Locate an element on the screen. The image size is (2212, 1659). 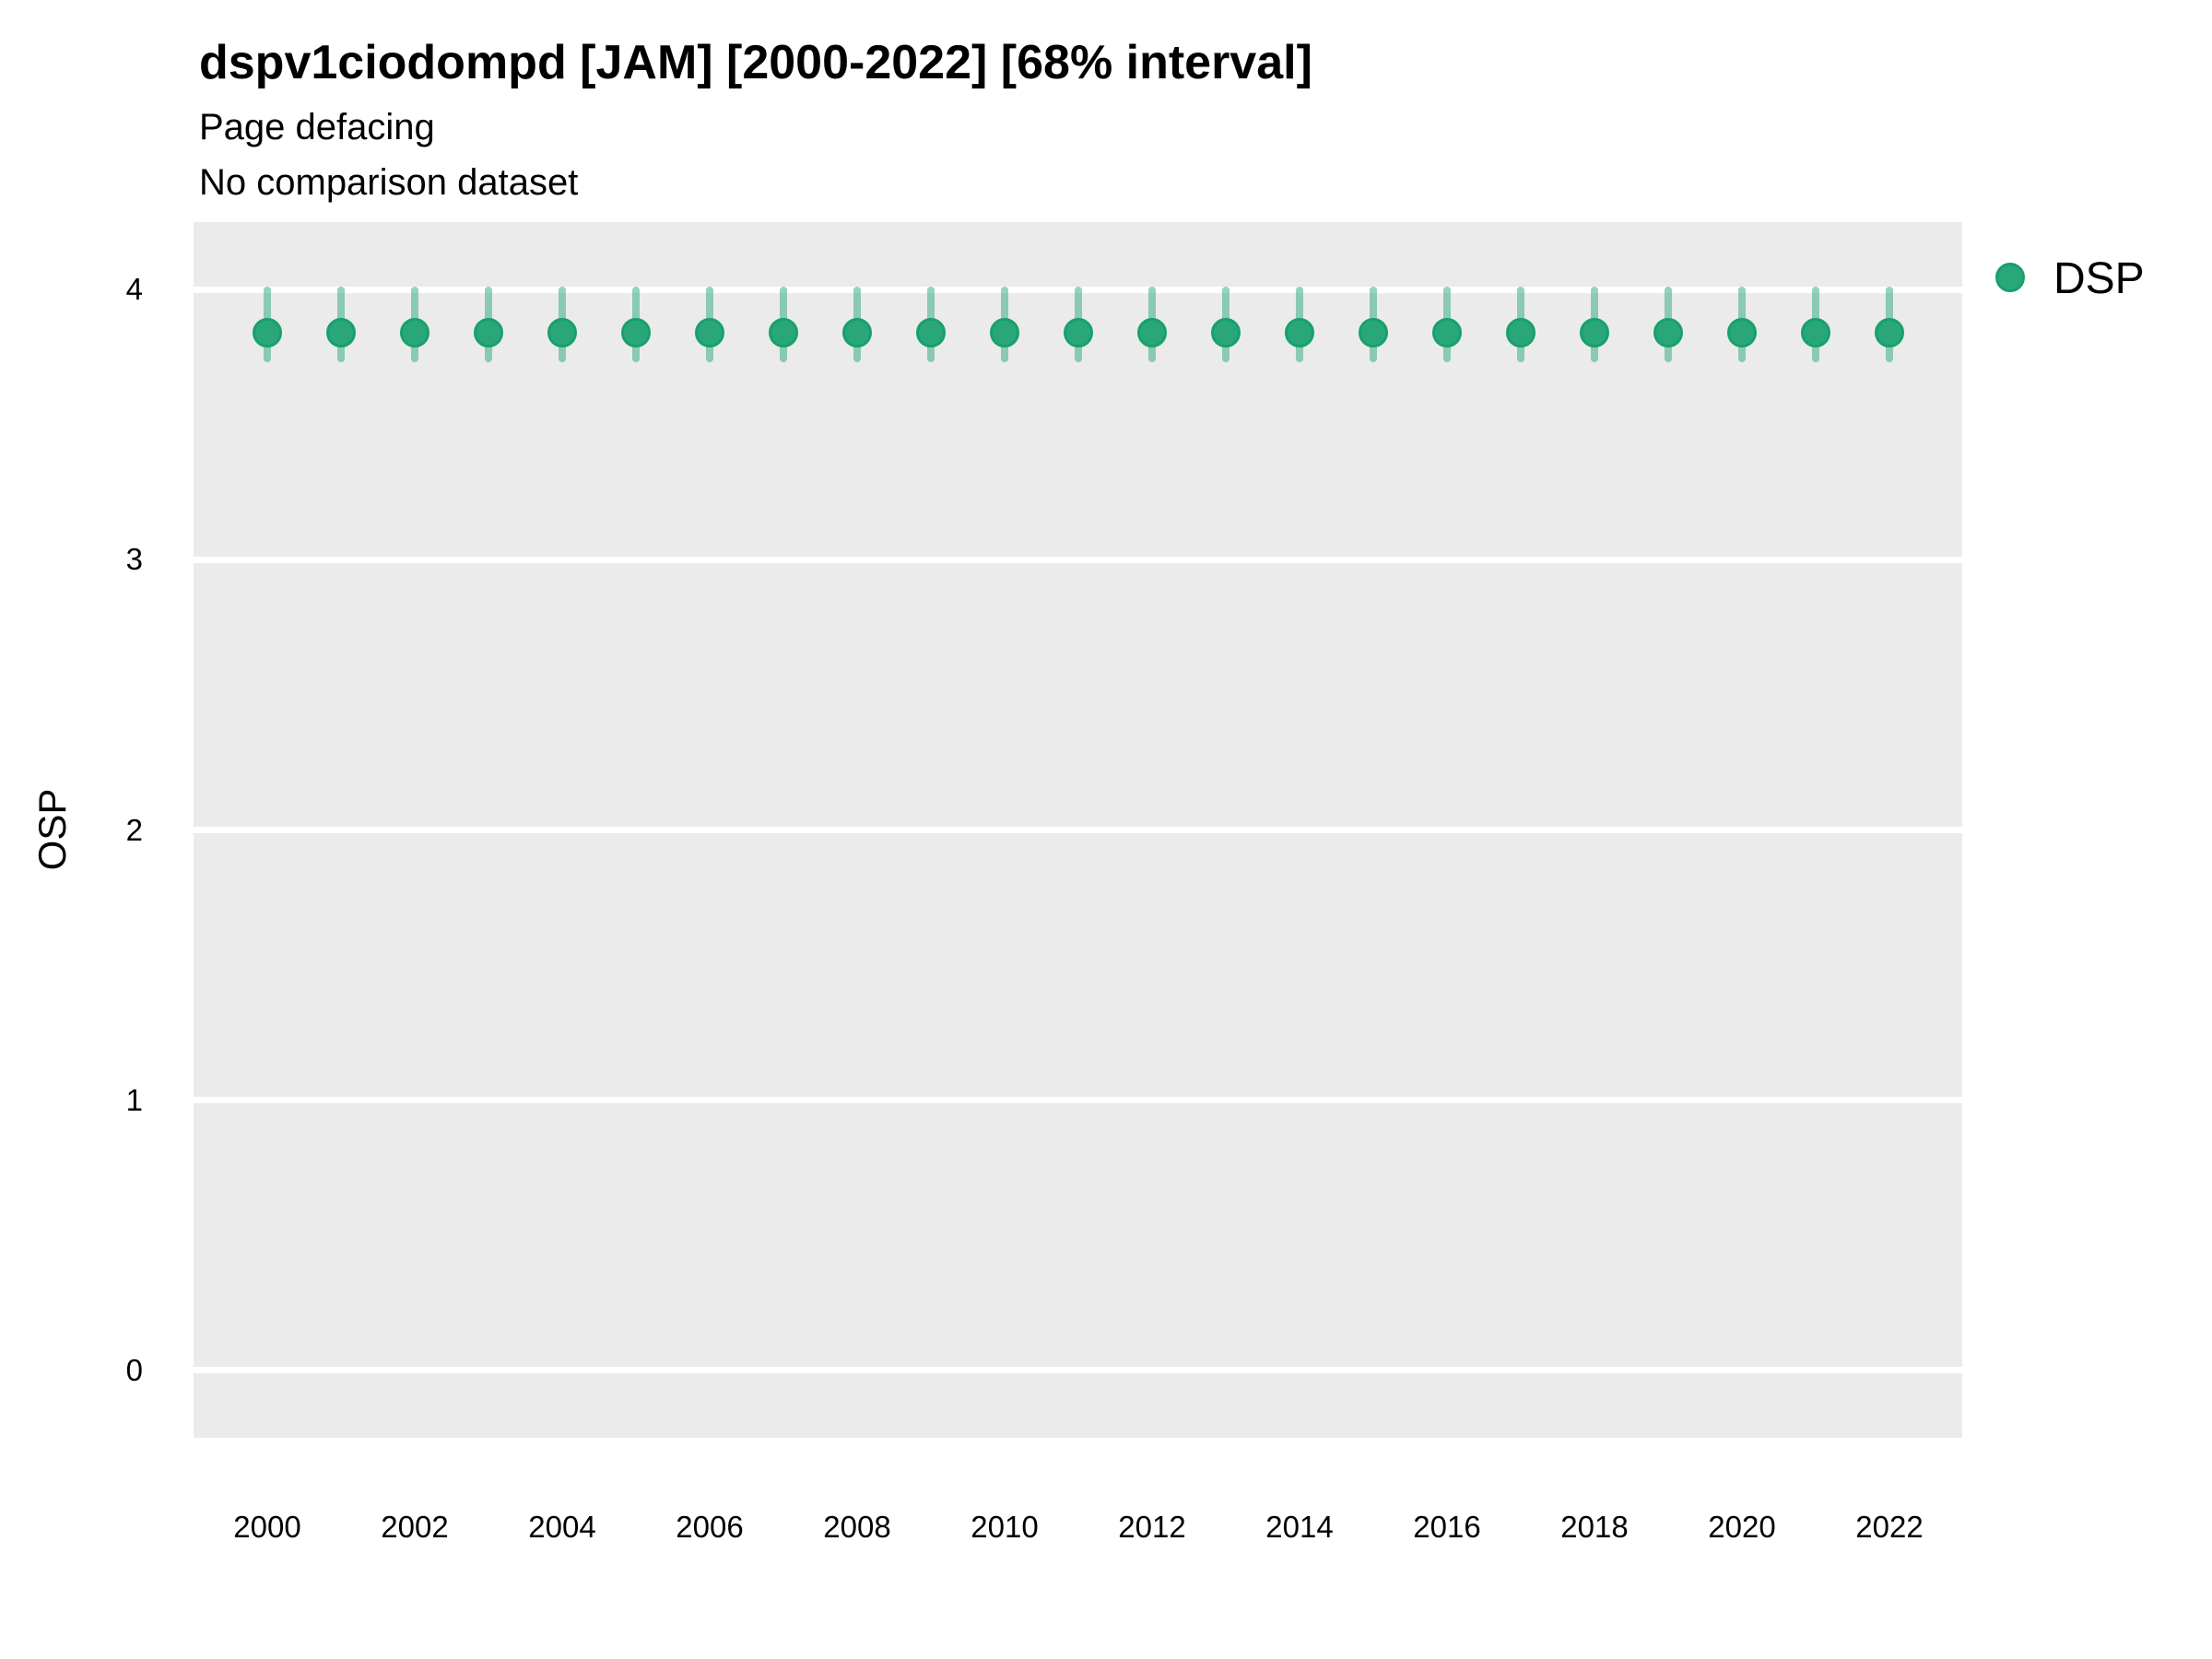
y-tick-label: 1 is located at coordinates (134, 1099).